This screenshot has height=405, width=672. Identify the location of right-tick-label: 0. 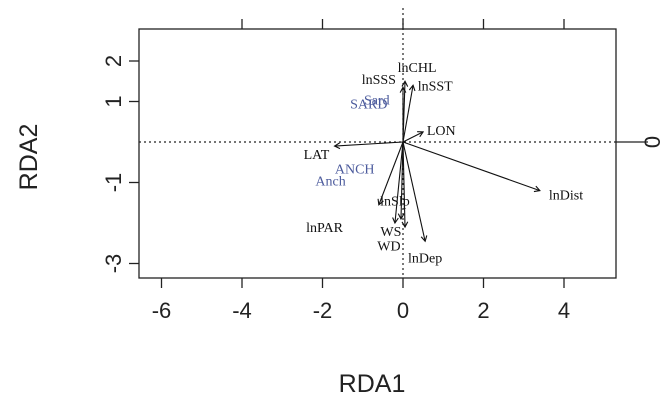
(652, 142).